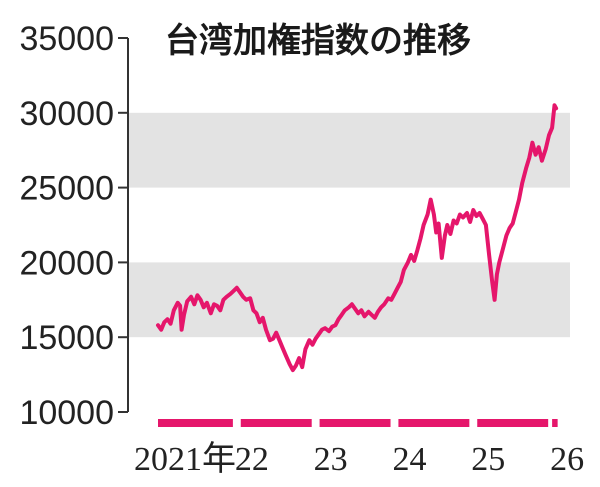 This screenshot has width=600, height=487. Describe the element at coordinates (349, 150) in the screenshot. I see `grid-band` at that location.